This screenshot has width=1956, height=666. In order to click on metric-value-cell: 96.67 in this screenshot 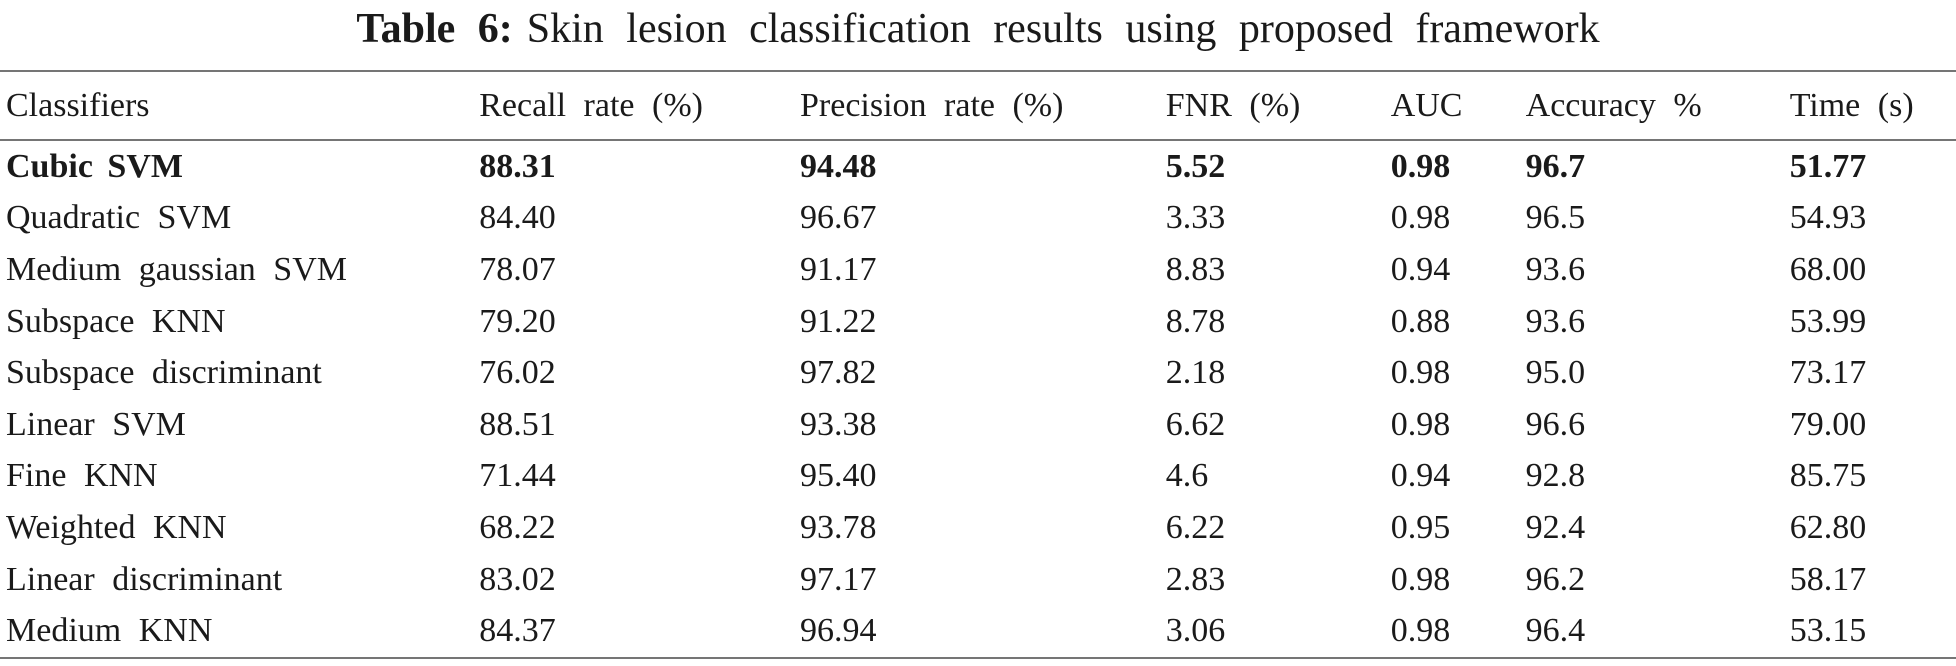, I will do `click(838, 218)`.